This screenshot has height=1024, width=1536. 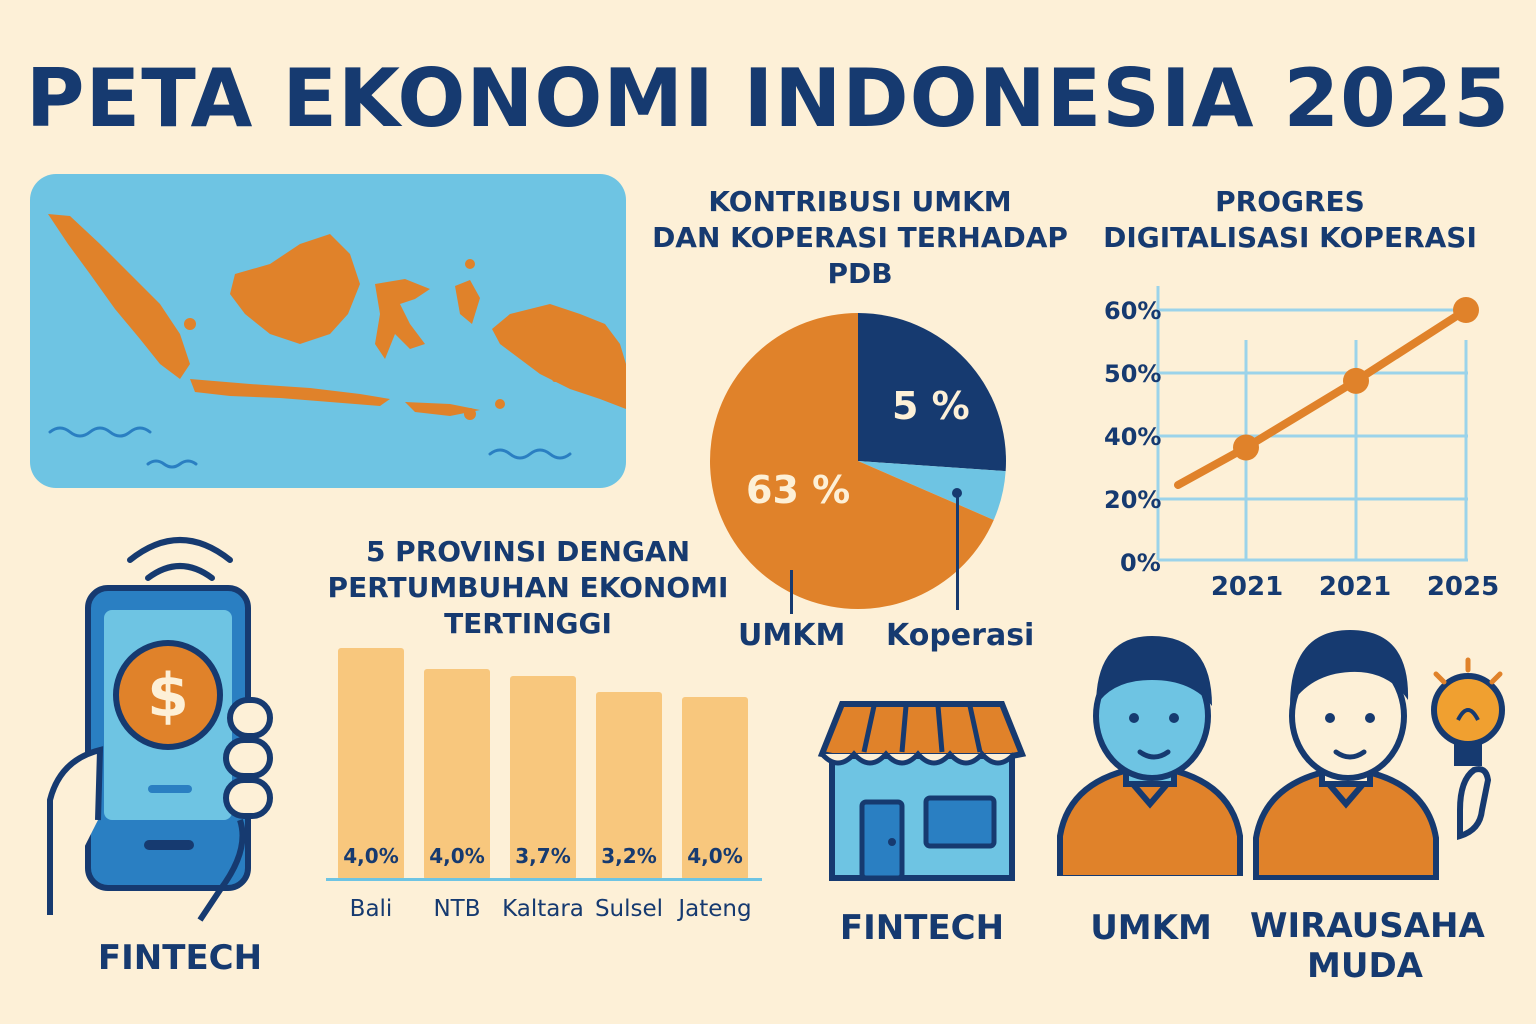 What do you see at coordinates (528, 623) in the screenshot?
I see `bar-title-line-3: TERTINGGI` at bounding box center [528, 623].